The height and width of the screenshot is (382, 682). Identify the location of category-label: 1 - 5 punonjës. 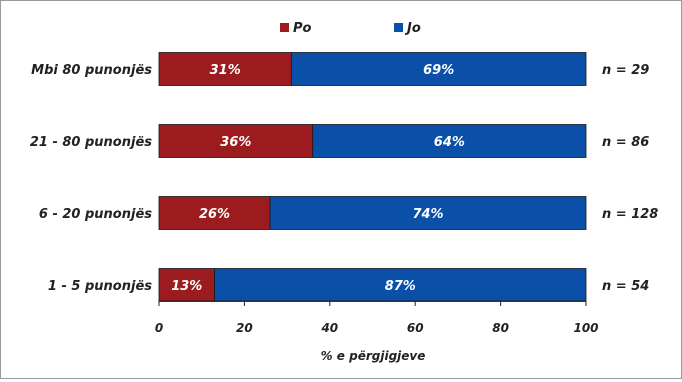
(100, 286).